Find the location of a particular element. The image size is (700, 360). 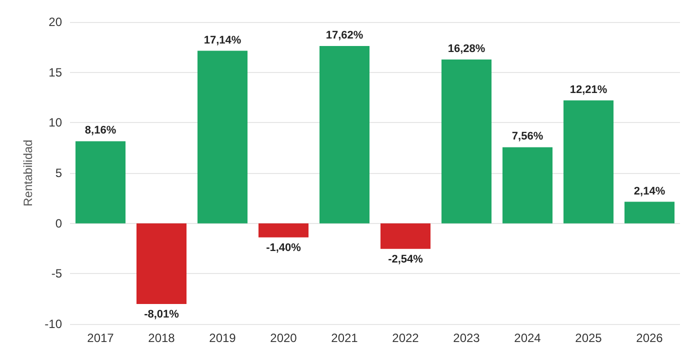

x-tick-label: 2019 is located at coordinates (222, 338).